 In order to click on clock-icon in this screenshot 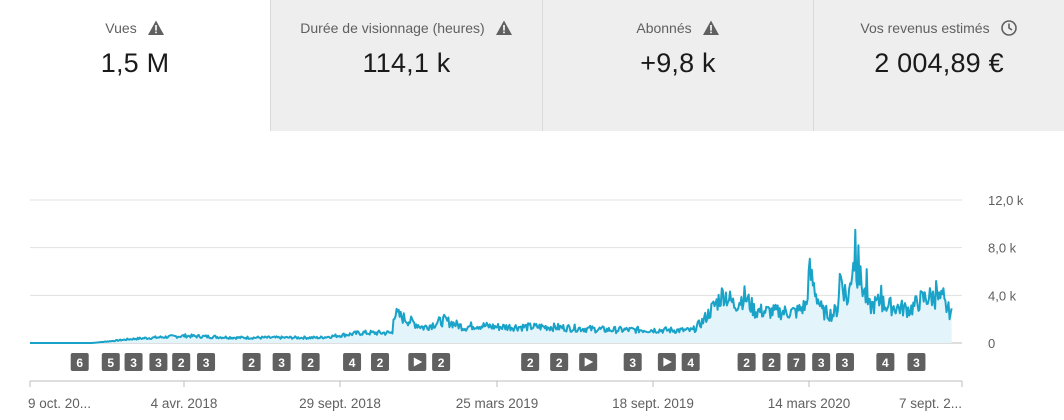, I will do `click(1009, 28)`.